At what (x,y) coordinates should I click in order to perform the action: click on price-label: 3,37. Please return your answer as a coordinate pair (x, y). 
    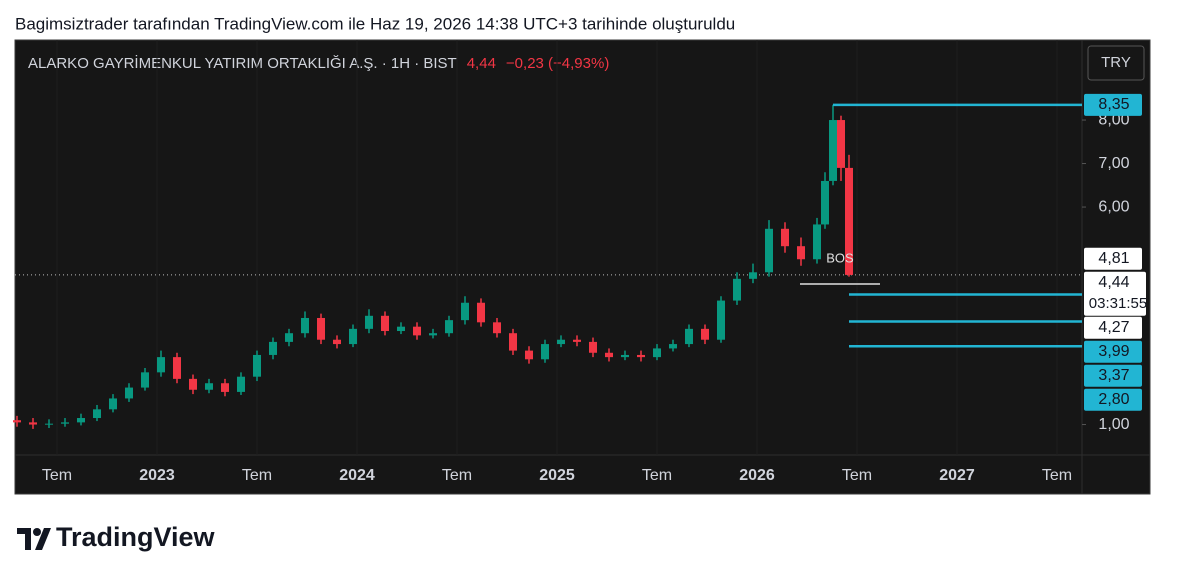
    Looking at the image, I should click on (1113, 375).